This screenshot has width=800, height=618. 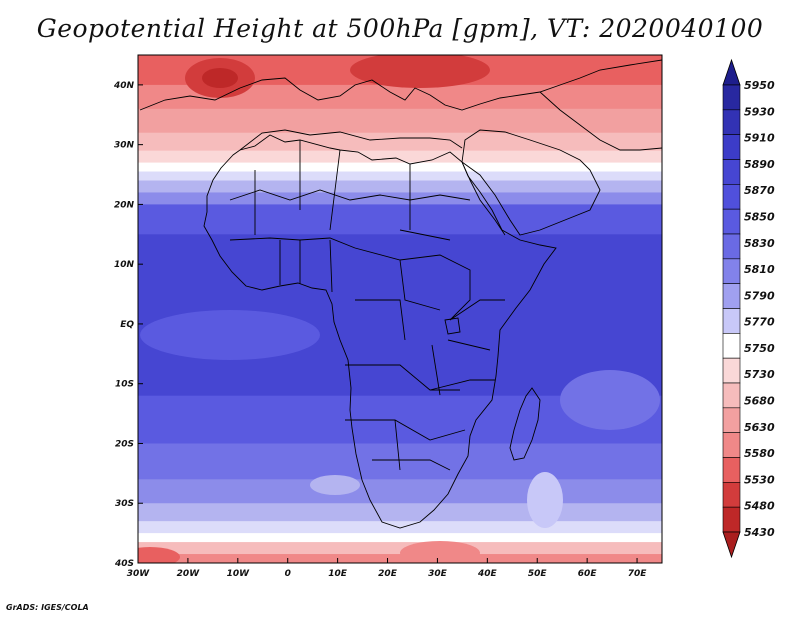 What do you see at coordinates (387, 568) in the screenshot?
I see `longitude-axis: 30W 20W 10W 0 10E 20E 30E 40E 50E 60E 70E` at bounding box center [387, 568].